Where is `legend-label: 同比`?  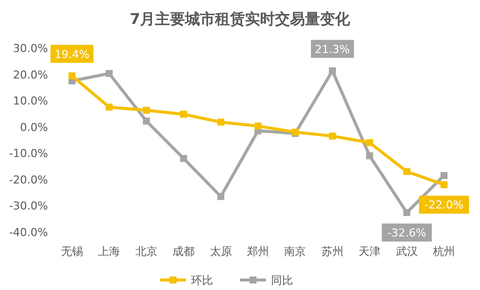
legend-label: 同比 is located at coordinates (282, 280).